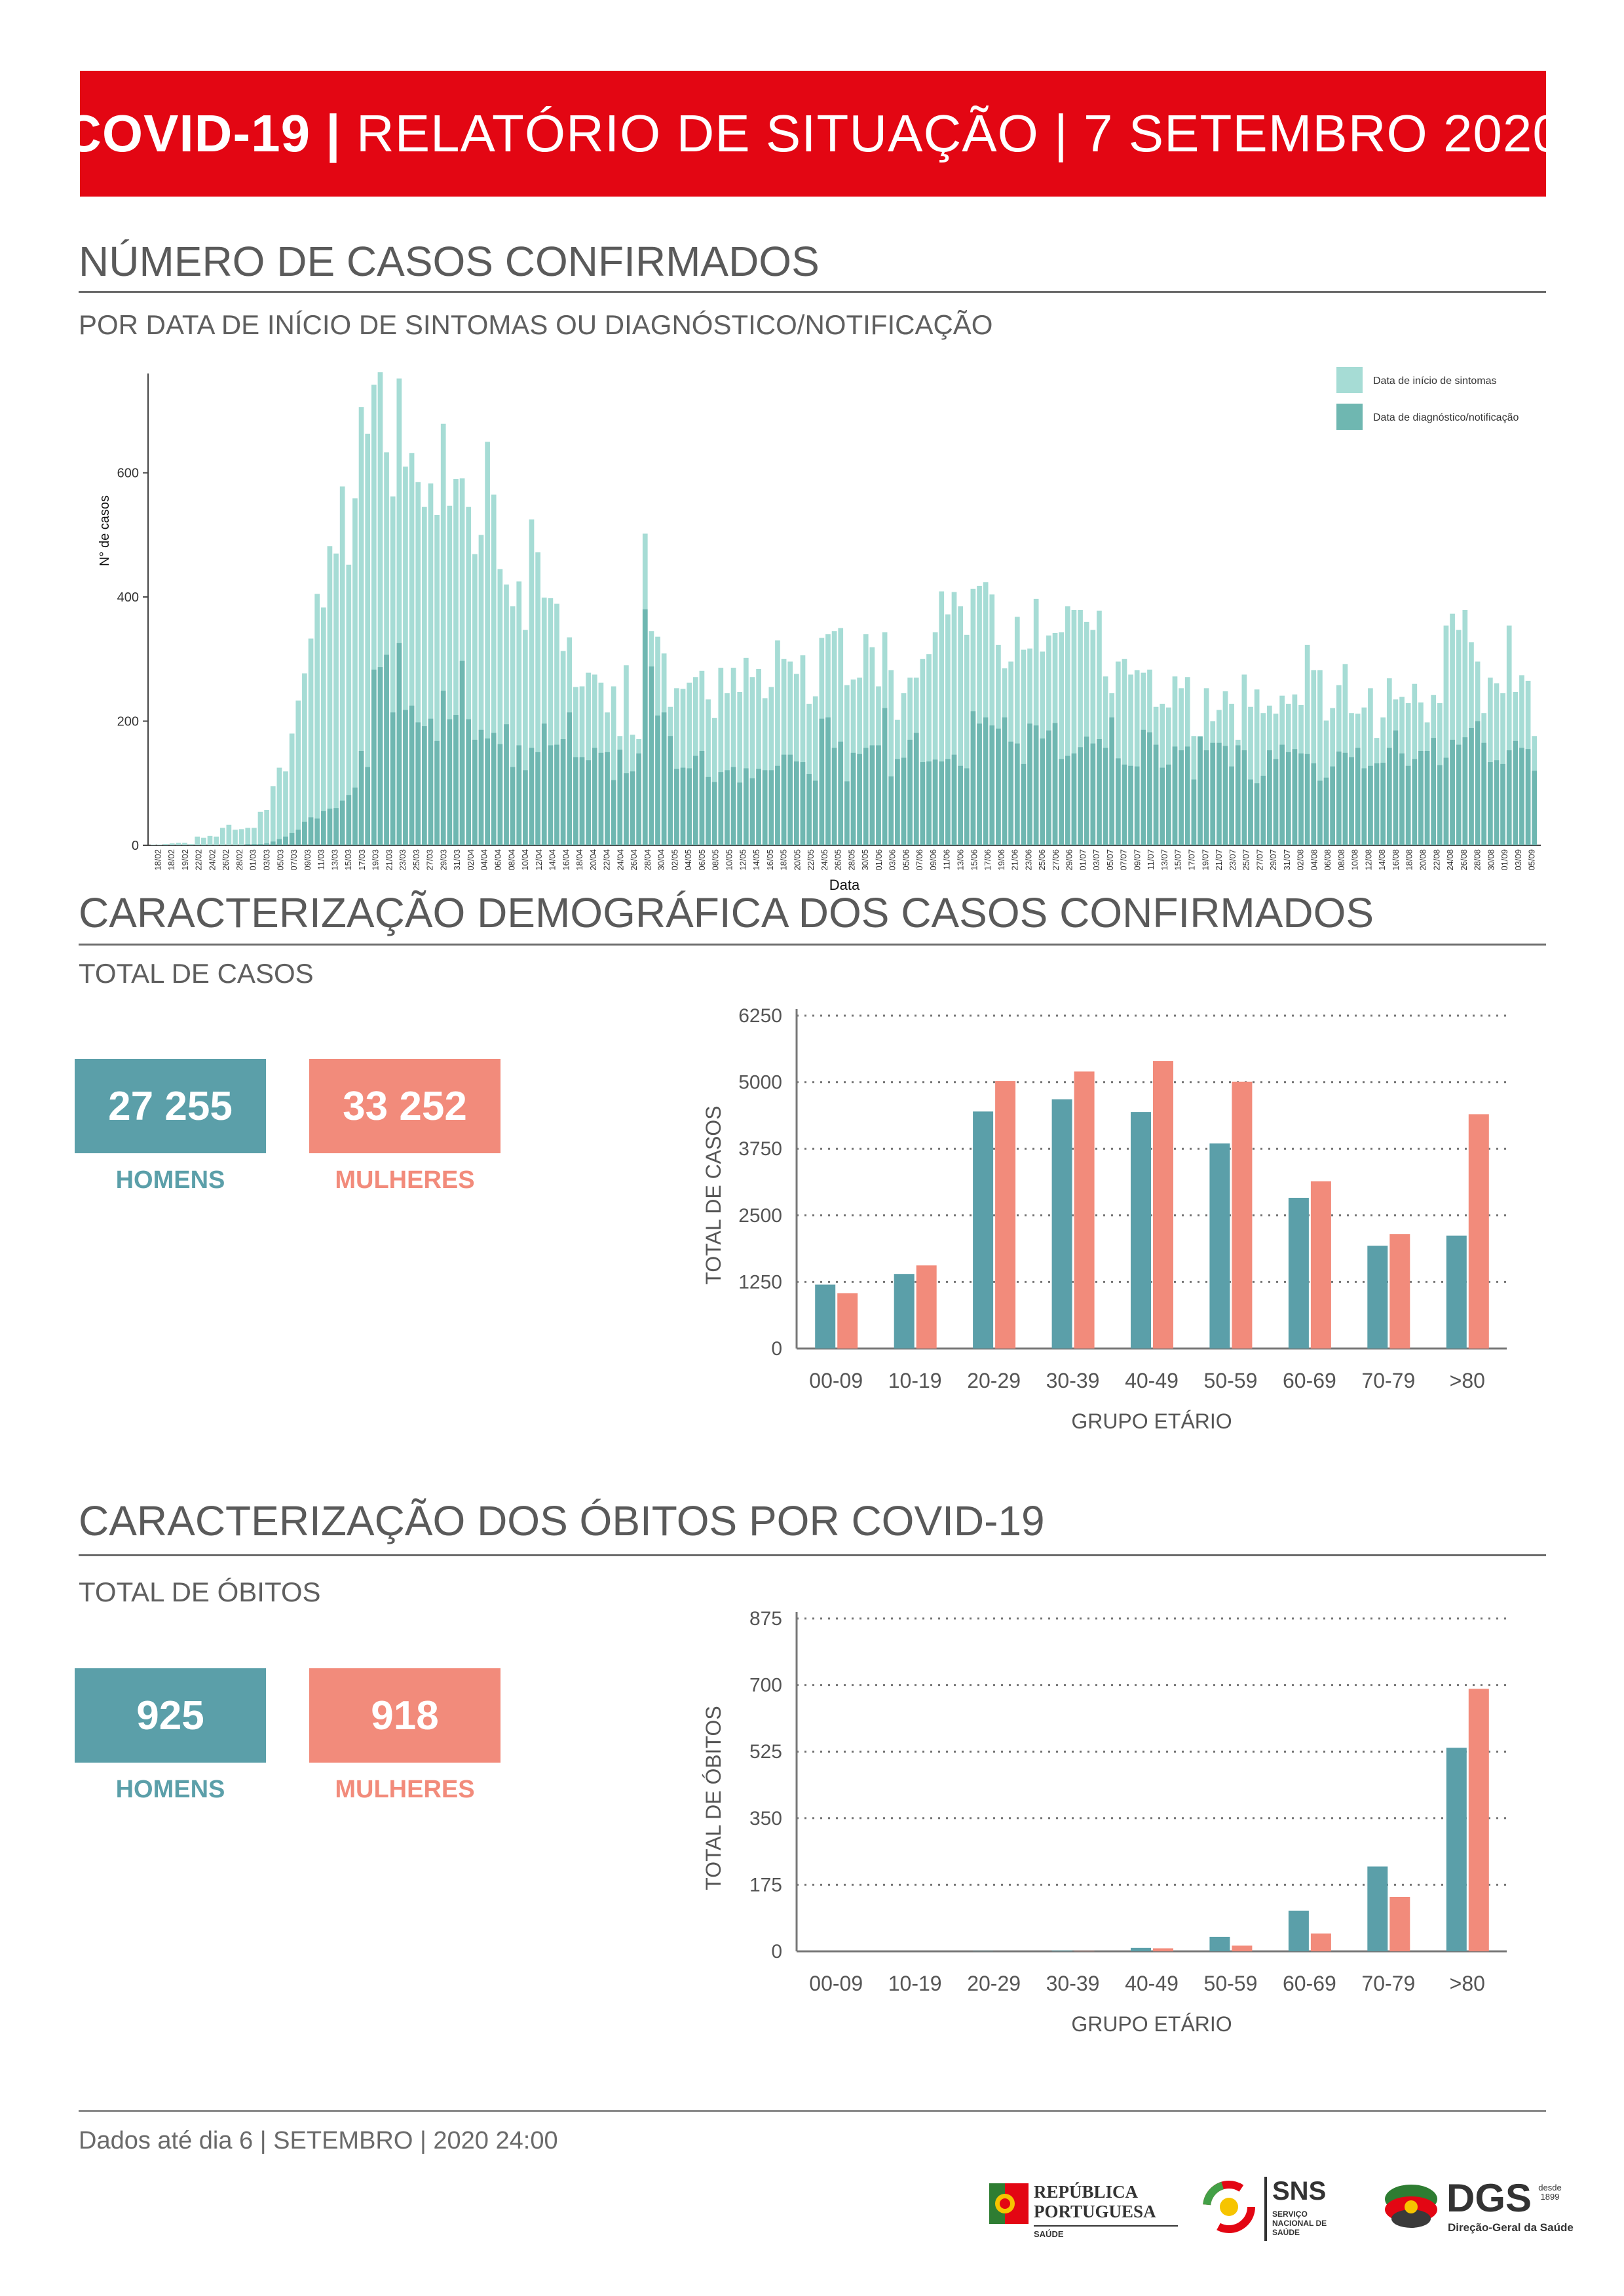  Describe the element at coordinates (202, 133) in the screenshot. I see `header-bold-title: COVID-19 |` at that location.